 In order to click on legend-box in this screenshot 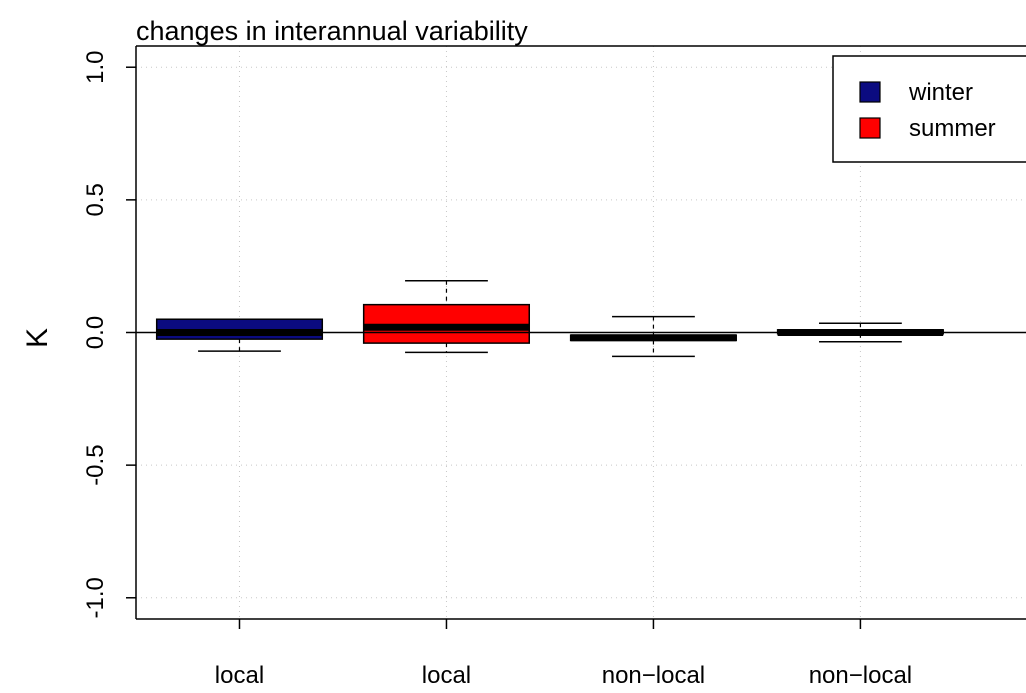, I will do `click(929, 109)`.